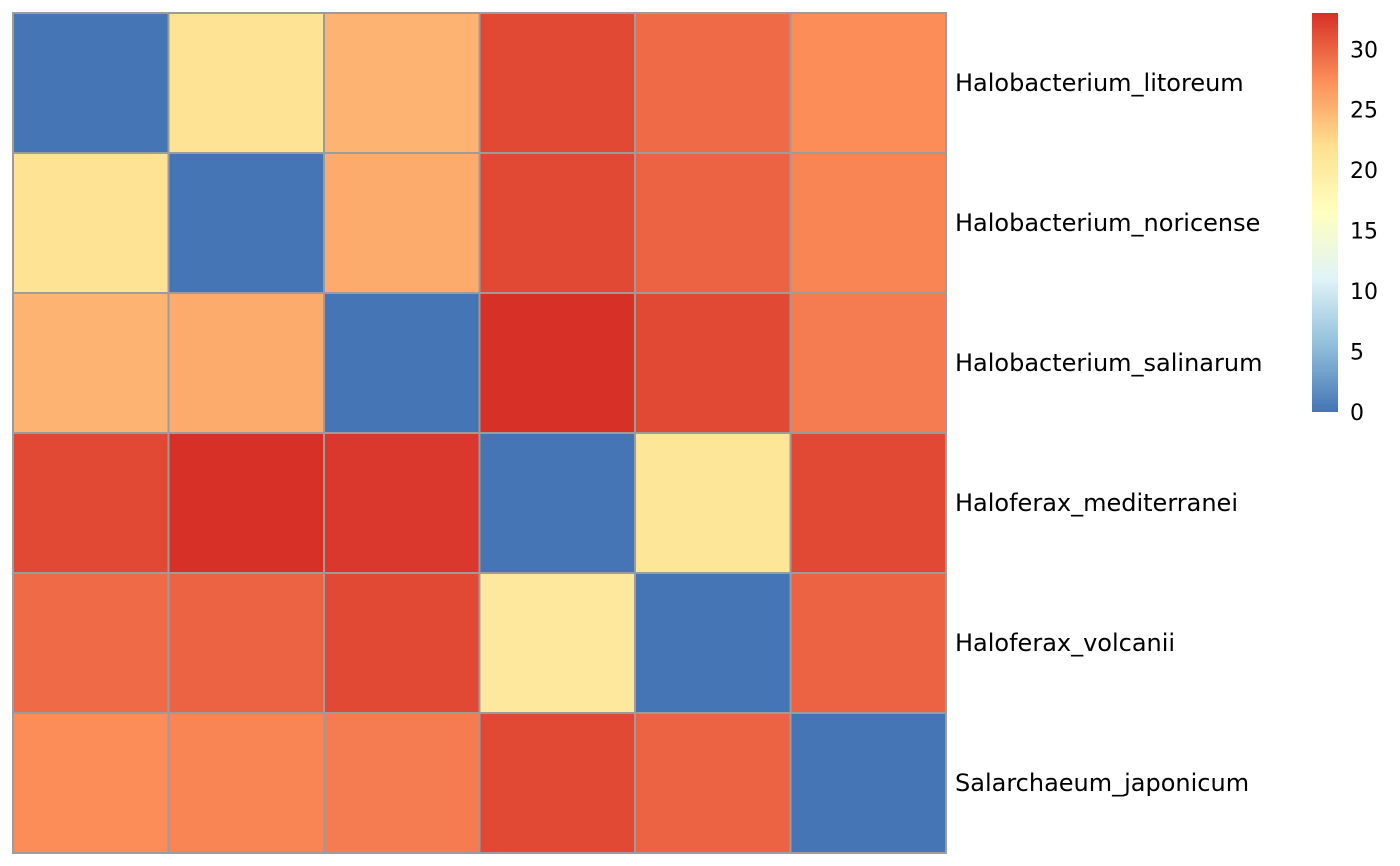  What do you see at coordinates (1345, 219) in the screenshot?
I see `color-legend: 0 5 10 15 20 25 30` at bounding box center [1345, 219].